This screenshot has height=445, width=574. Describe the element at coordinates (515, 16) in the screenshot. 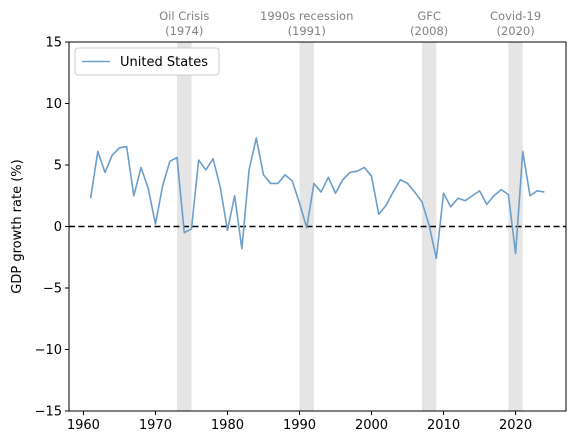

I see `event-label-3: Covid-19` at that location.